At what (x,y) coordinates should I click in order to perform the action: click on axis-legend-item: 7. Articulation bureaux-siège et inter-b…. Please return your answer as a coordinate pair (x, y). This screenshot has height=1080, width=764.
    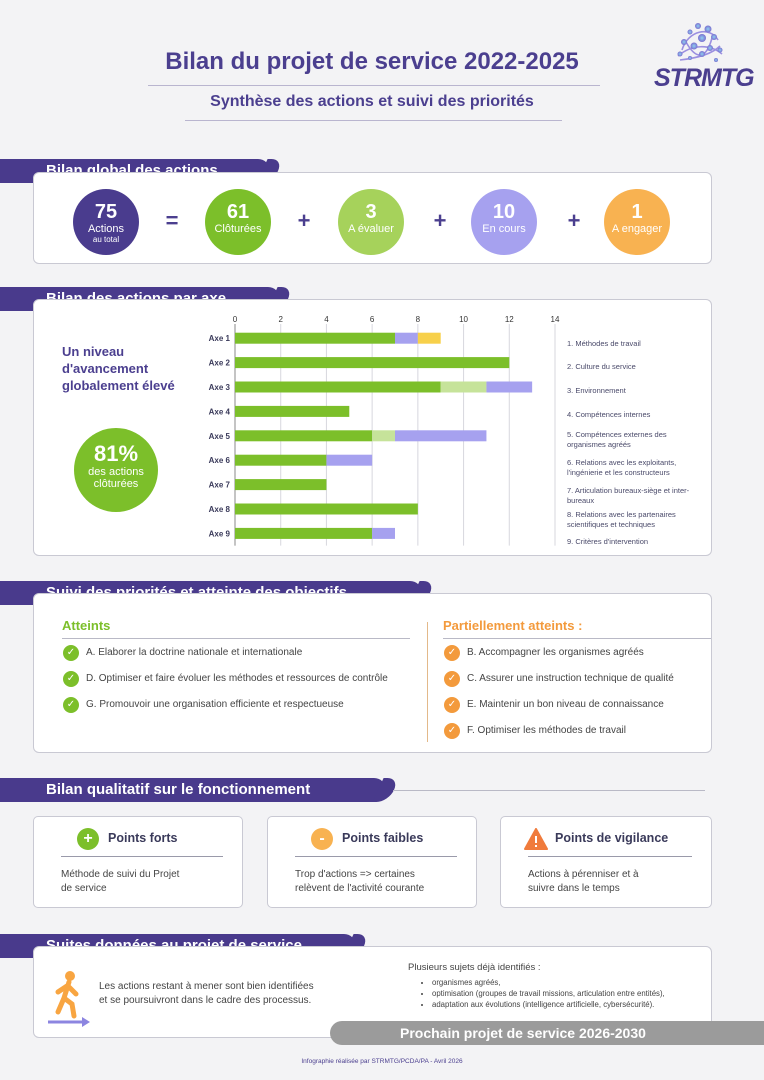
    Looking at the image, I should click on (628, 495).